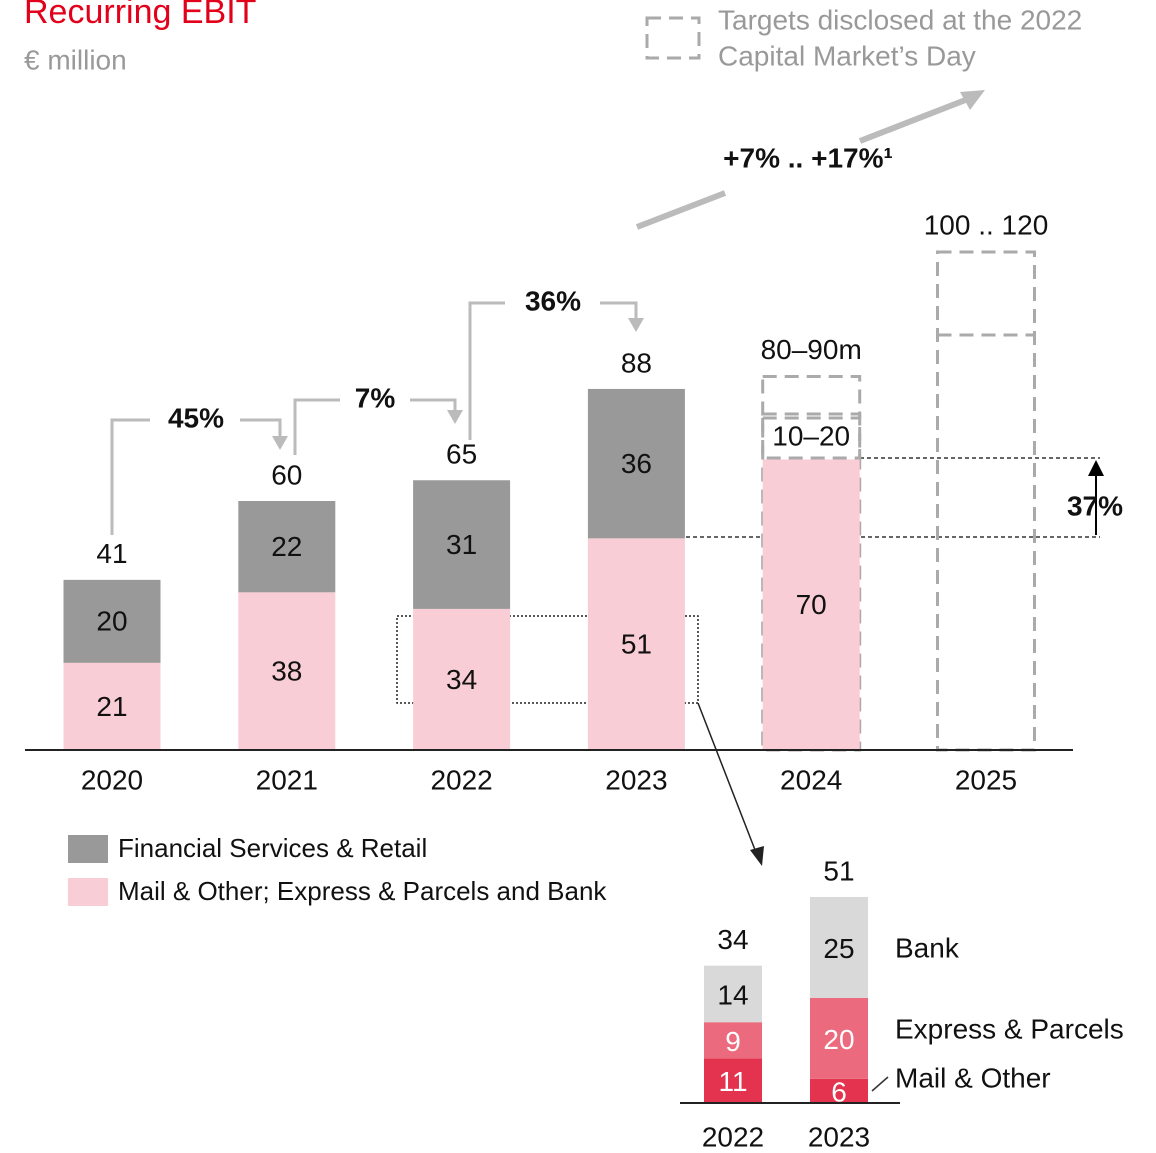 The height and width of the screenshot is (1153, 1156). I want to click on bar-label: 51, so click(636, 644).